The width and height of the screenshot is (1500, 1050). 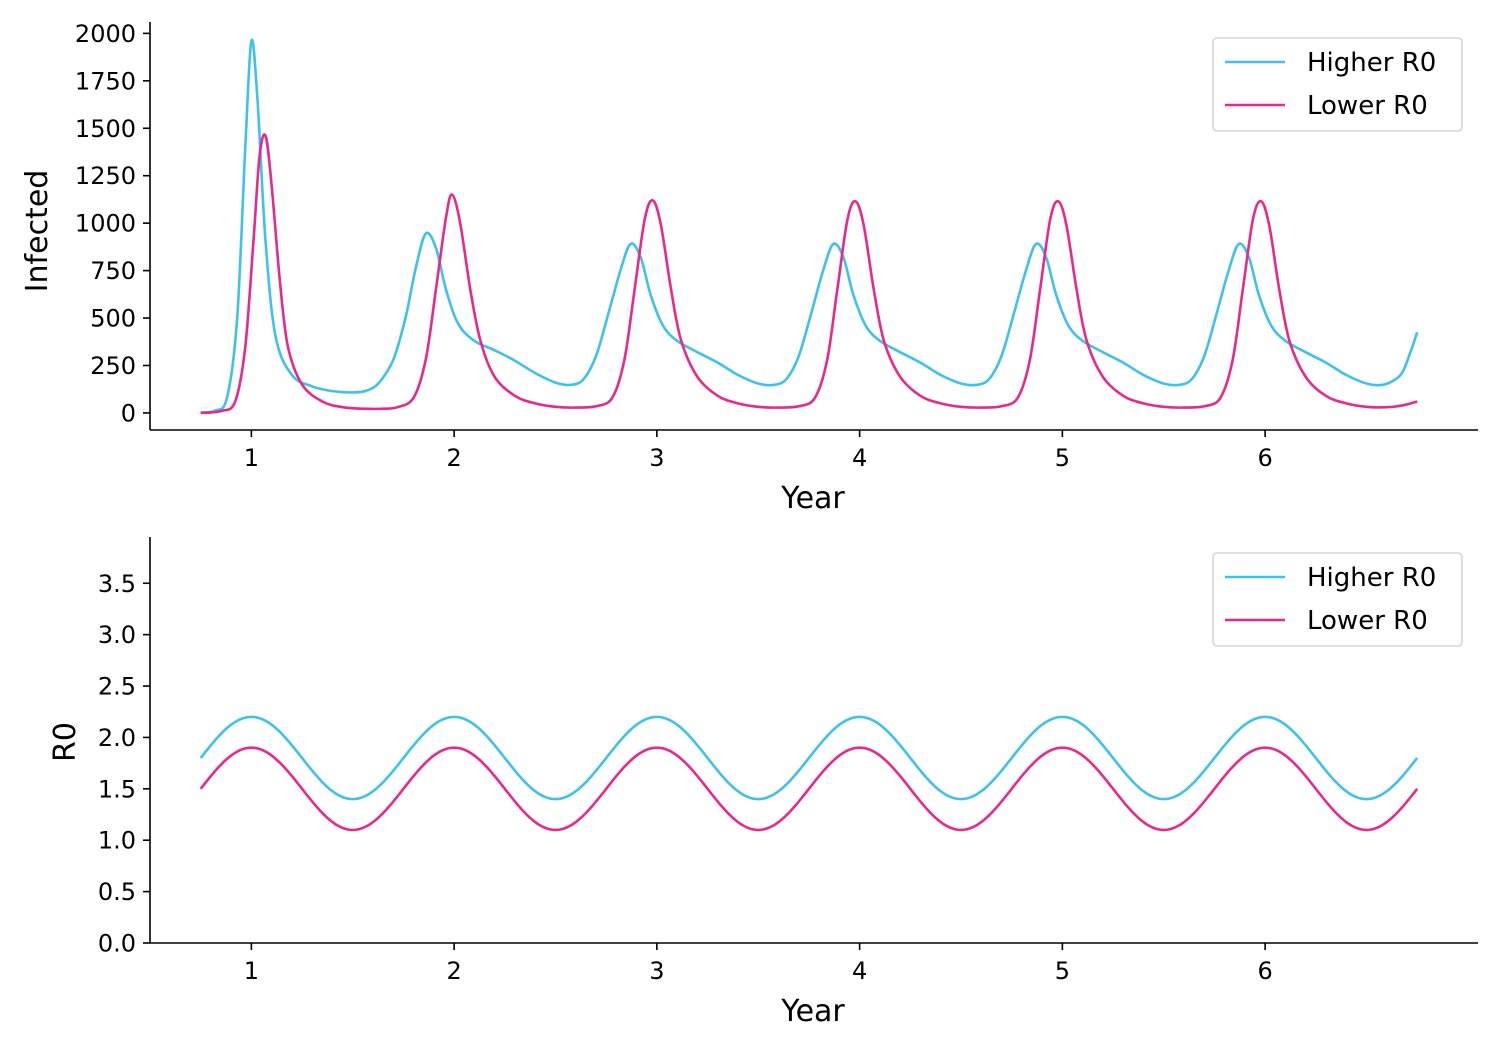 I want to click on infected-y-tick-label: 250, so click(x=113, y=366).